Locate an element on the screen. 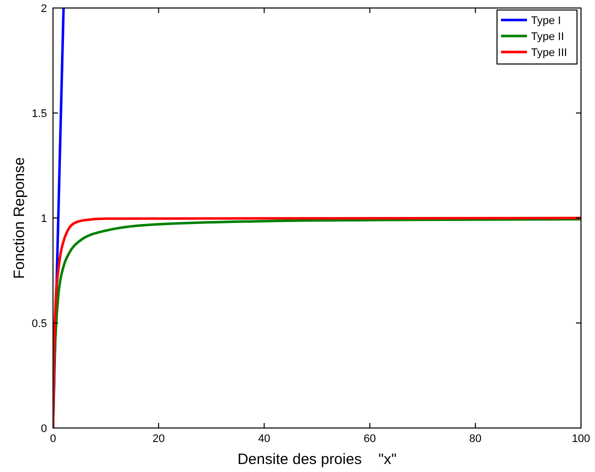 The image size is (595, 472). x-tick-label: 20 is located at coordinates (158, 439).